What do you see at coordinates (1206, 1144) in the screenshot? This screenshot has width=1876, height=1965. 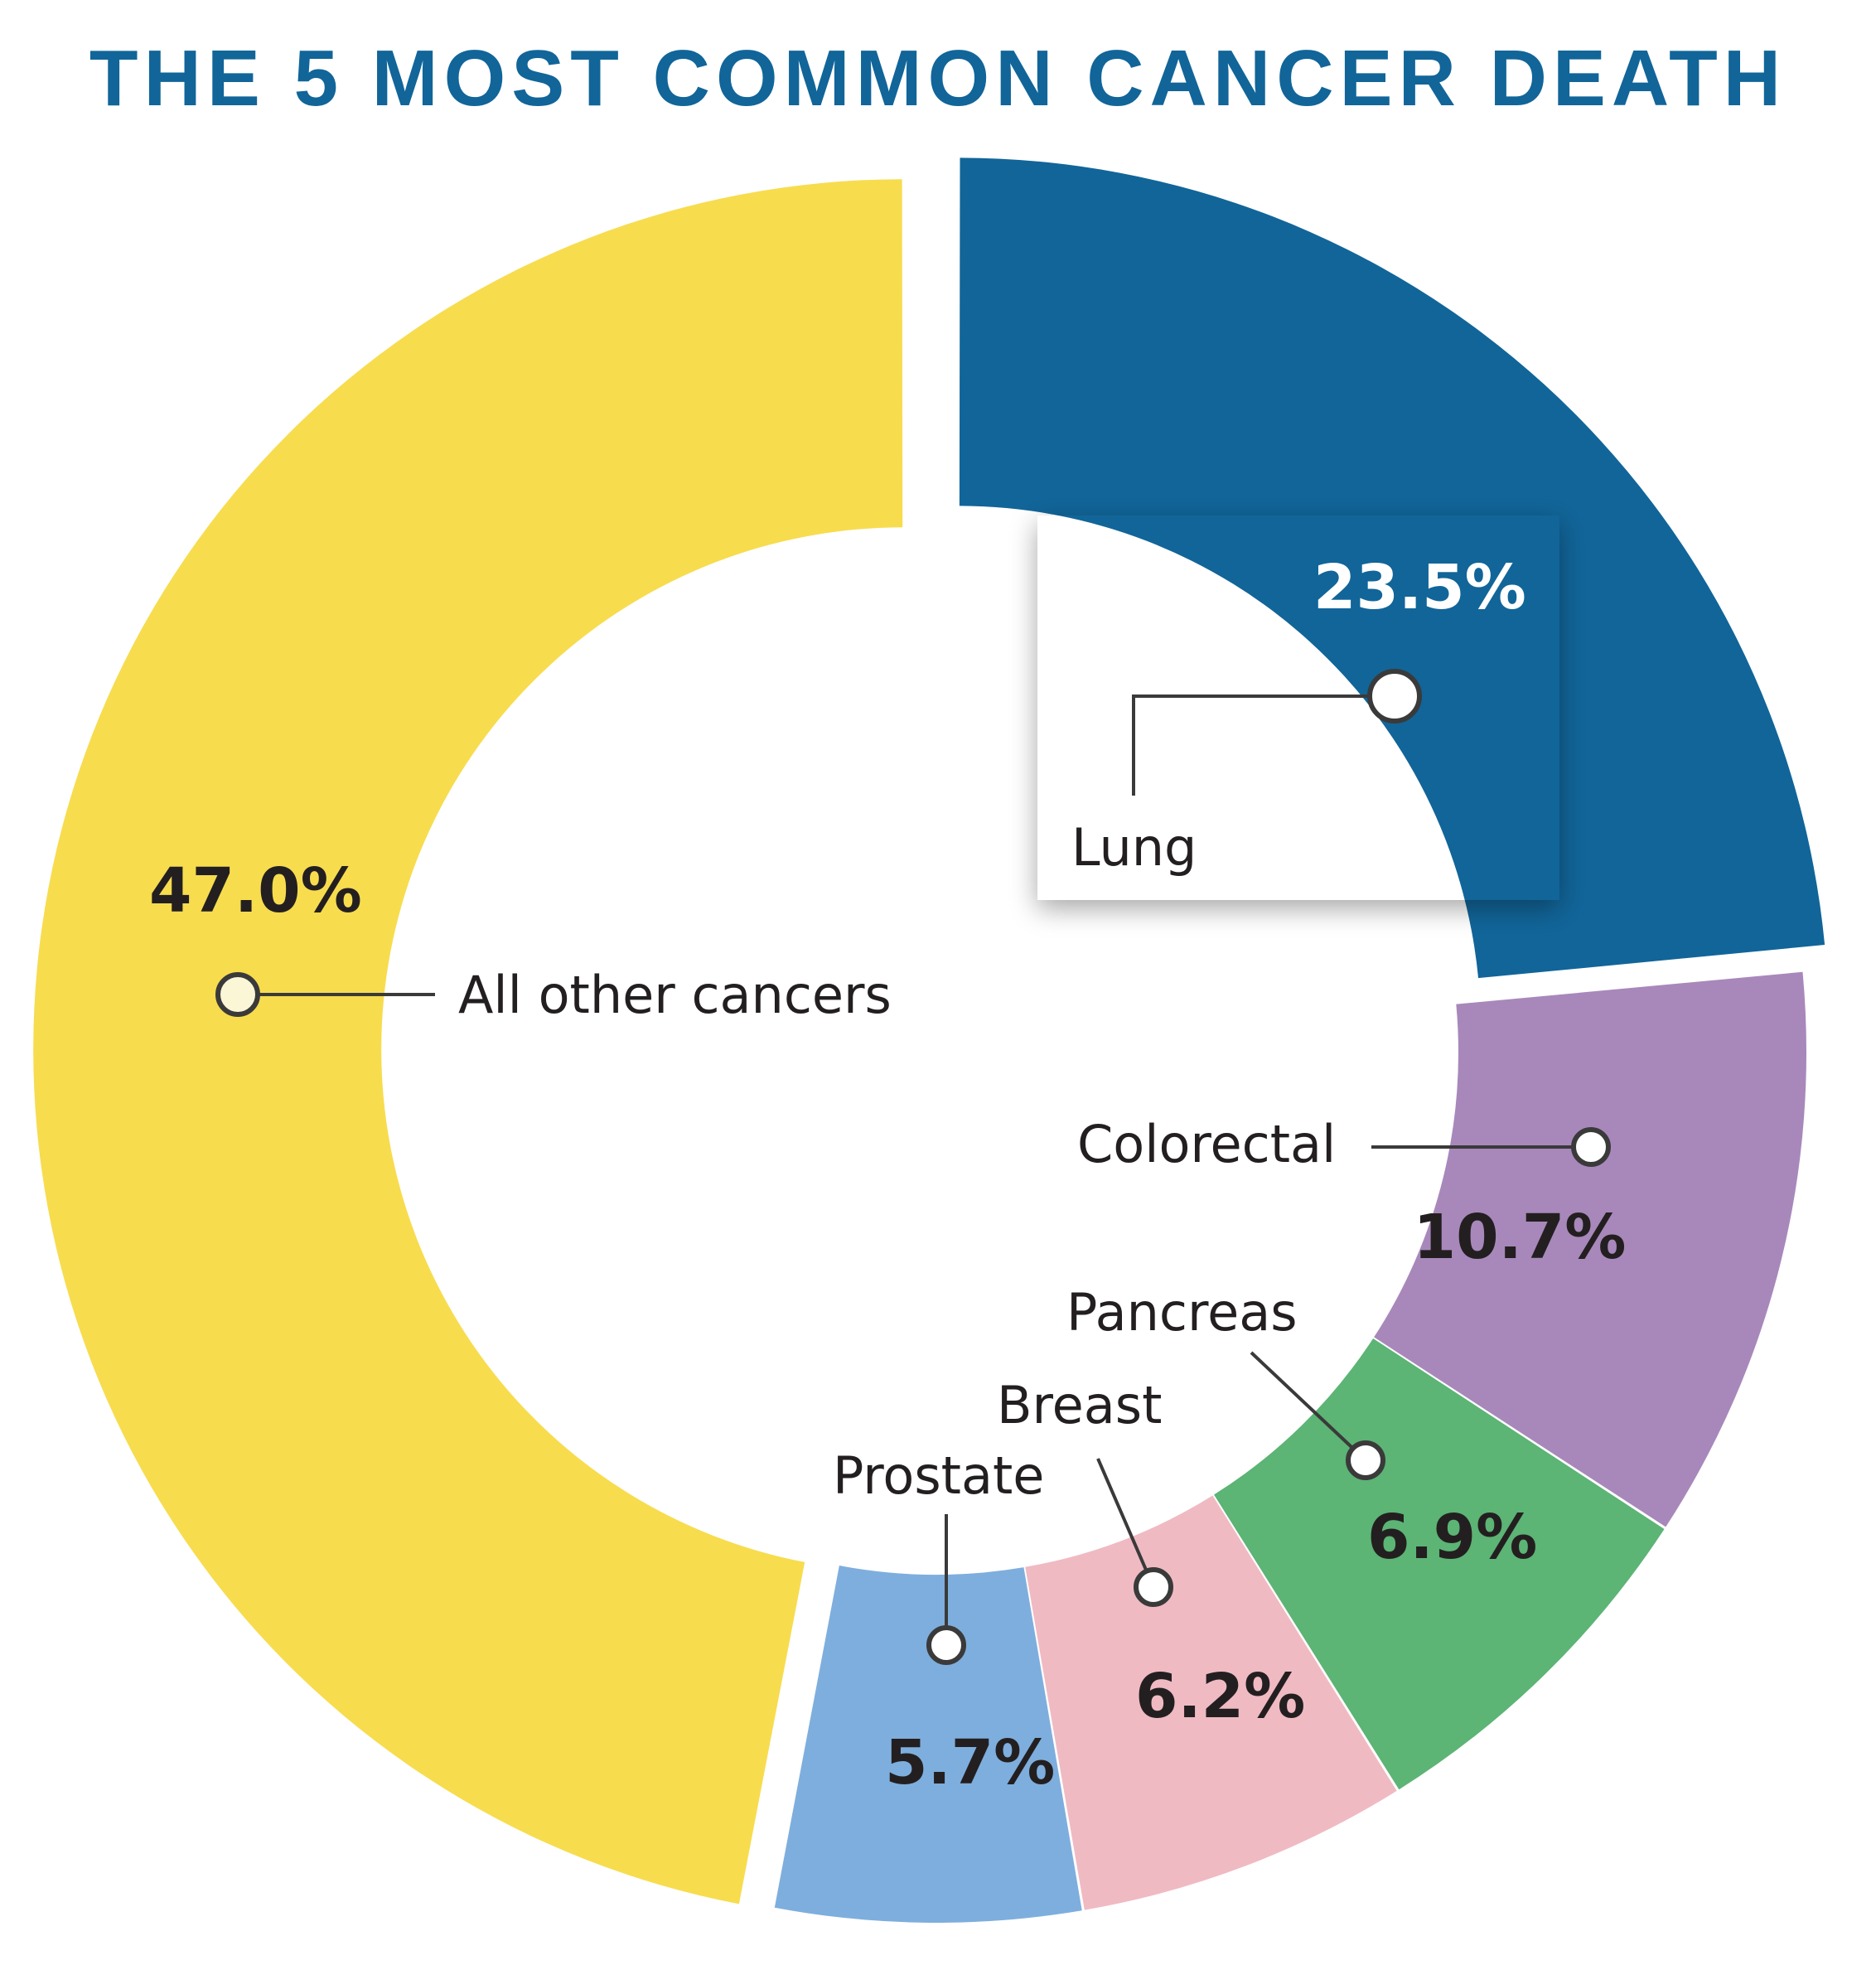 I see `colorectal-label: Colorectal` at bounding box center [1206, 1144].